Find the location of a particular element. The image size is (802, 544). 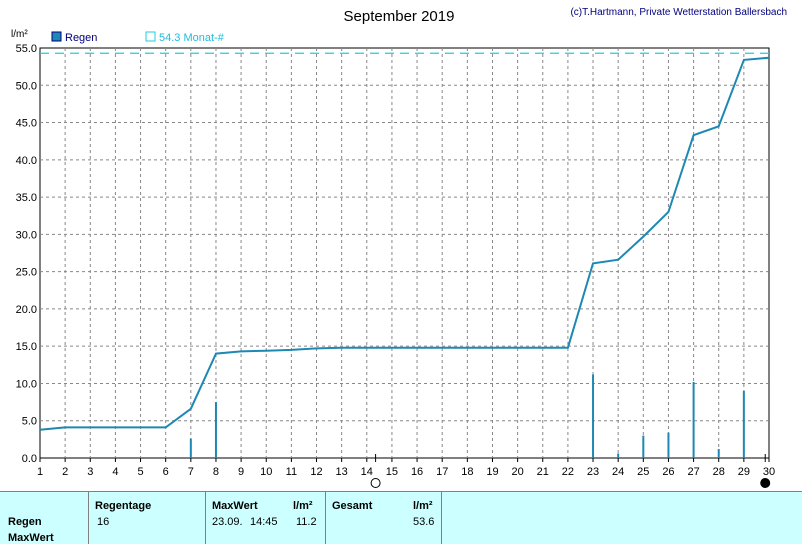

x-tick-label: 16 is located at coordinates (417, 472).